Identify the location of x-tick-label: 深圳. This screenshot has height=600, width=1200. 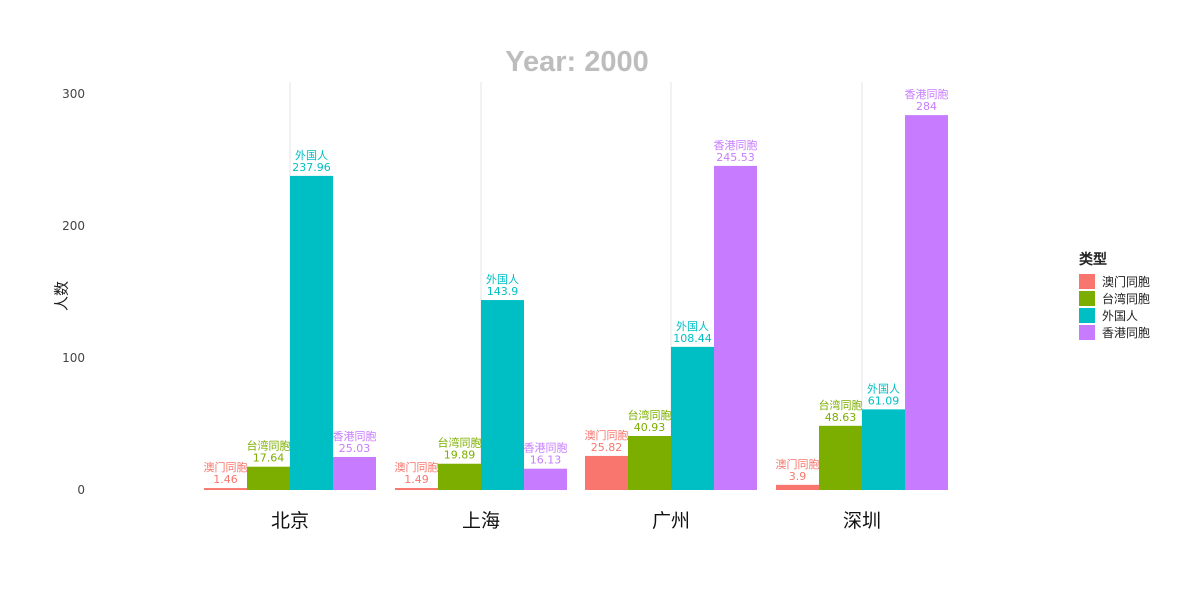
(862, 521).